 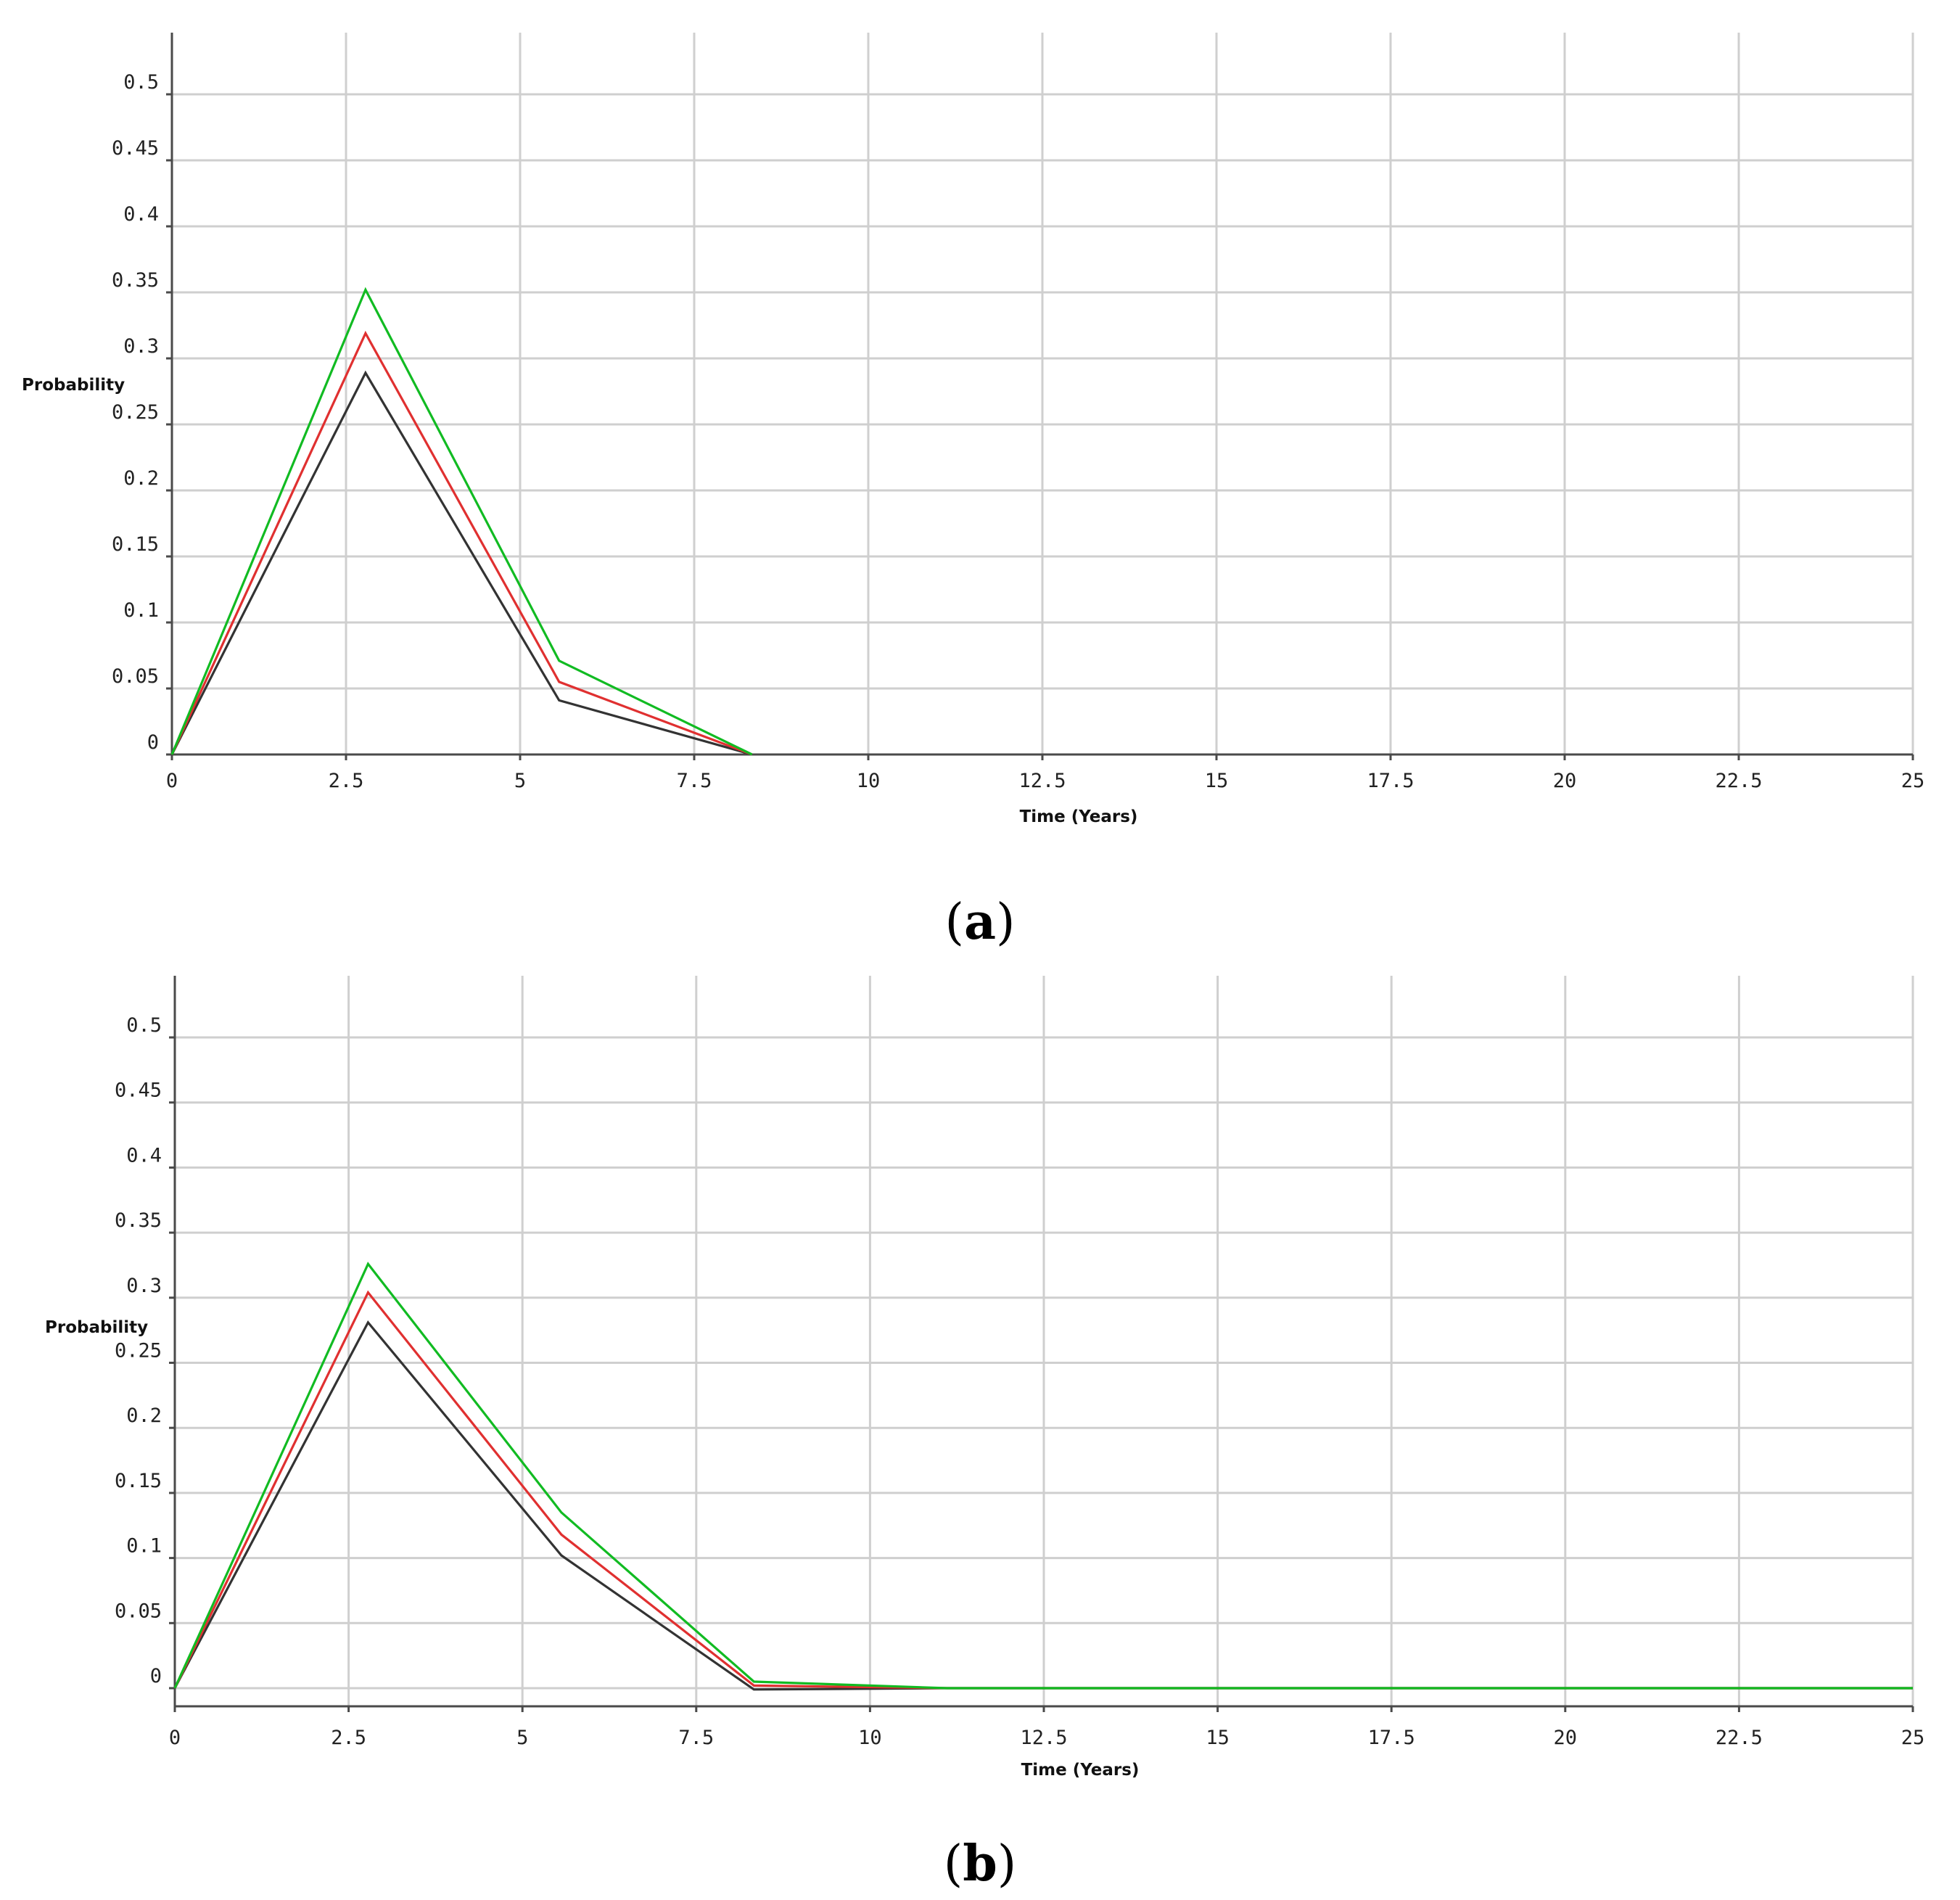 What do you see at coordinates (979, 922) in the screenshot?
I see `panel-caption-a: (a)` at bounding box center [979, 922].